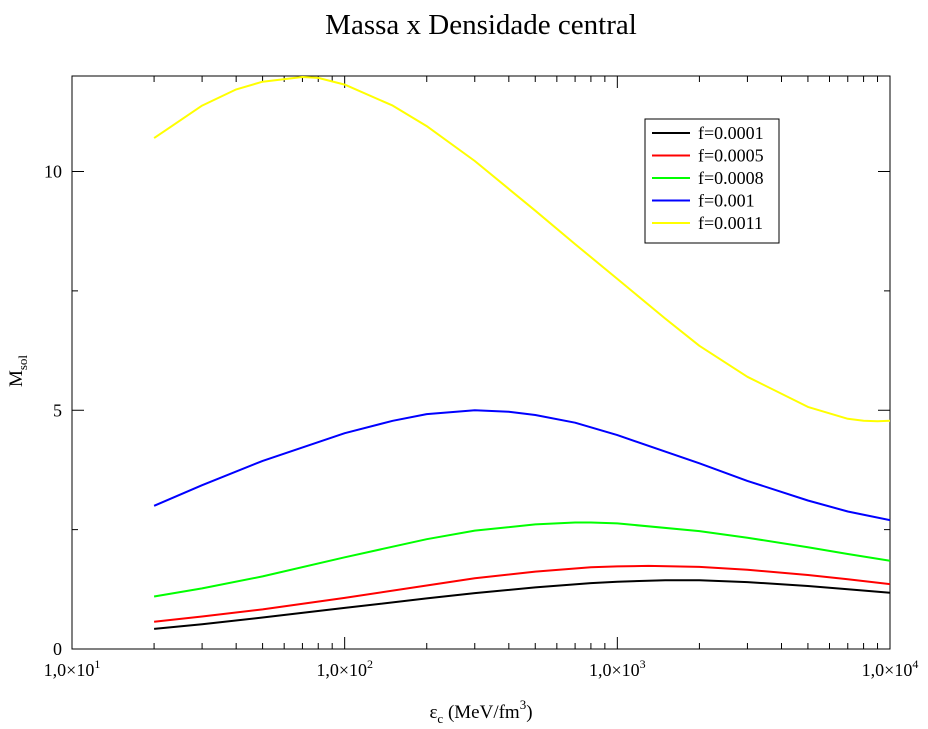 Image resolution: width=928 pixels, height=729 pixels. Describe the element at coordinates (731, 178) in the screenshot. I see `legend-label-2: f=0.0008` at that location.